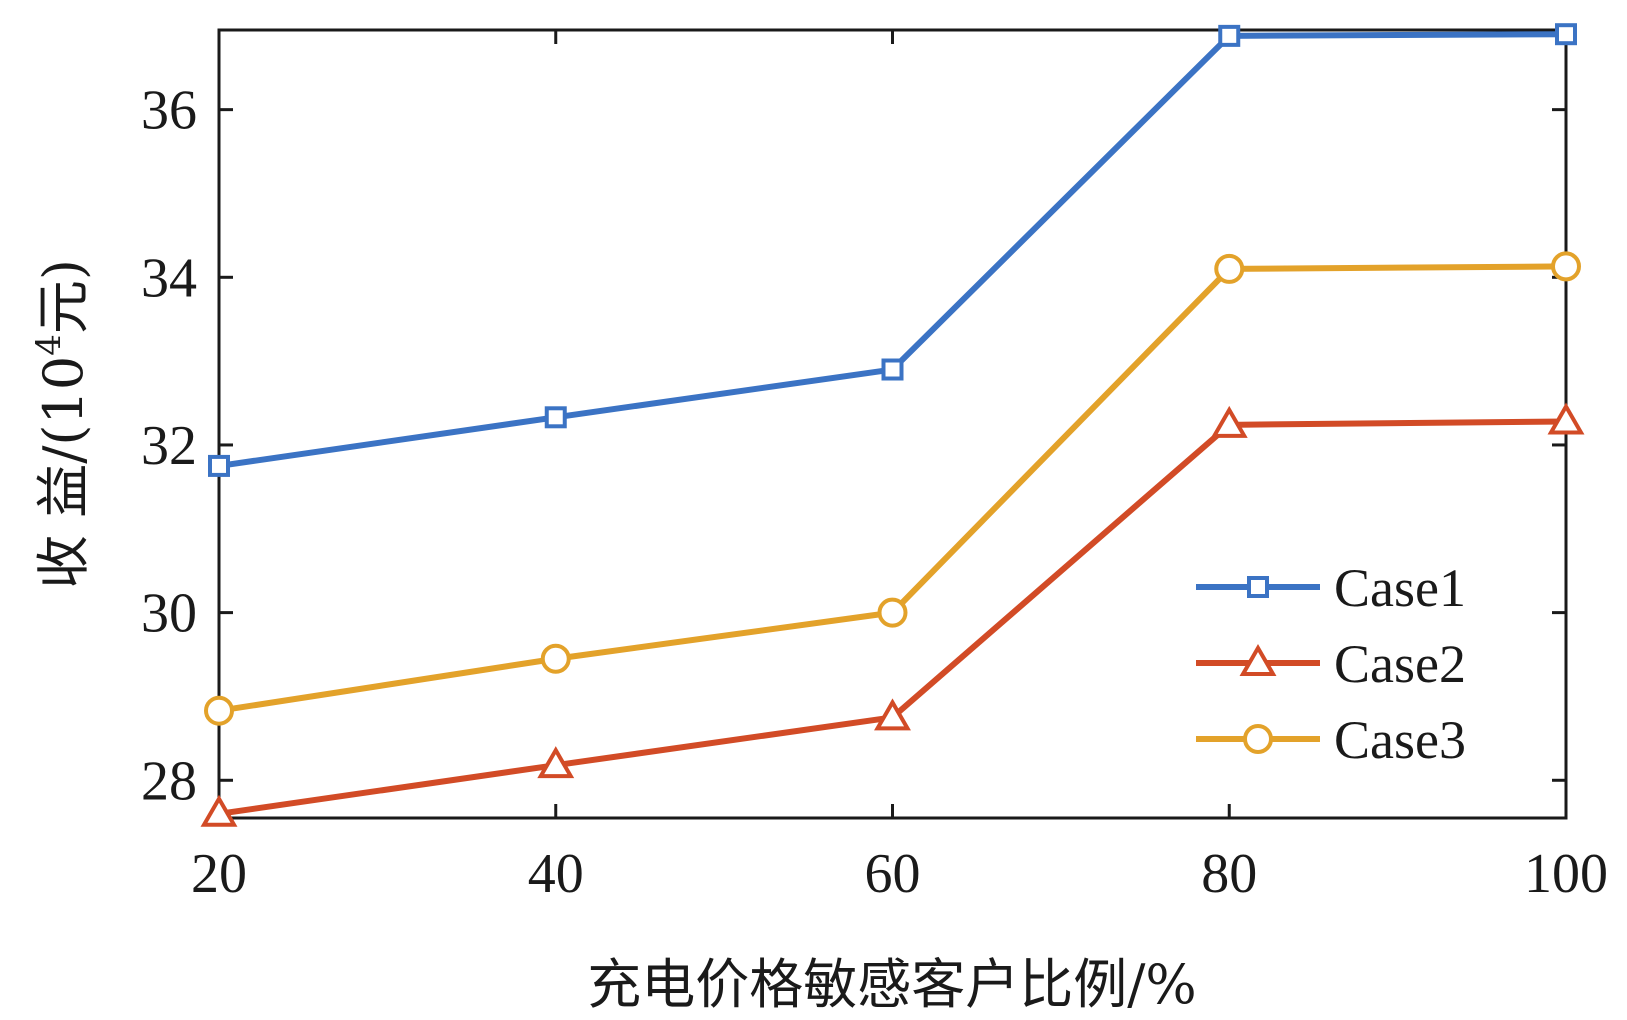  What do you see at coordinates (169, 446) in the screenshot?
I see `y-tick-label: 32` at bounding box center [169, 446].